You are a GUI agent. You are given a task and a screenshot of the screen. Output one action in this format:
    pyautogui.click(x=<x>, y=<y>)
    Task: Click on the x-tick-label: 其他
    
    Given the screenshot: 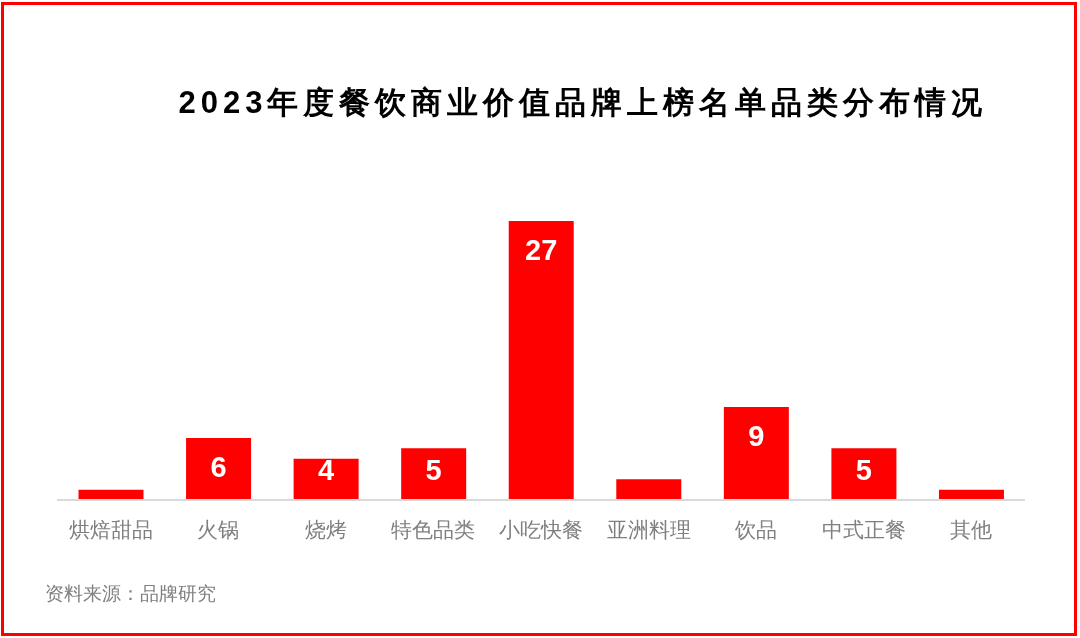 What is the action you would take?
    pyautogui.click(x=971, y=529)
    